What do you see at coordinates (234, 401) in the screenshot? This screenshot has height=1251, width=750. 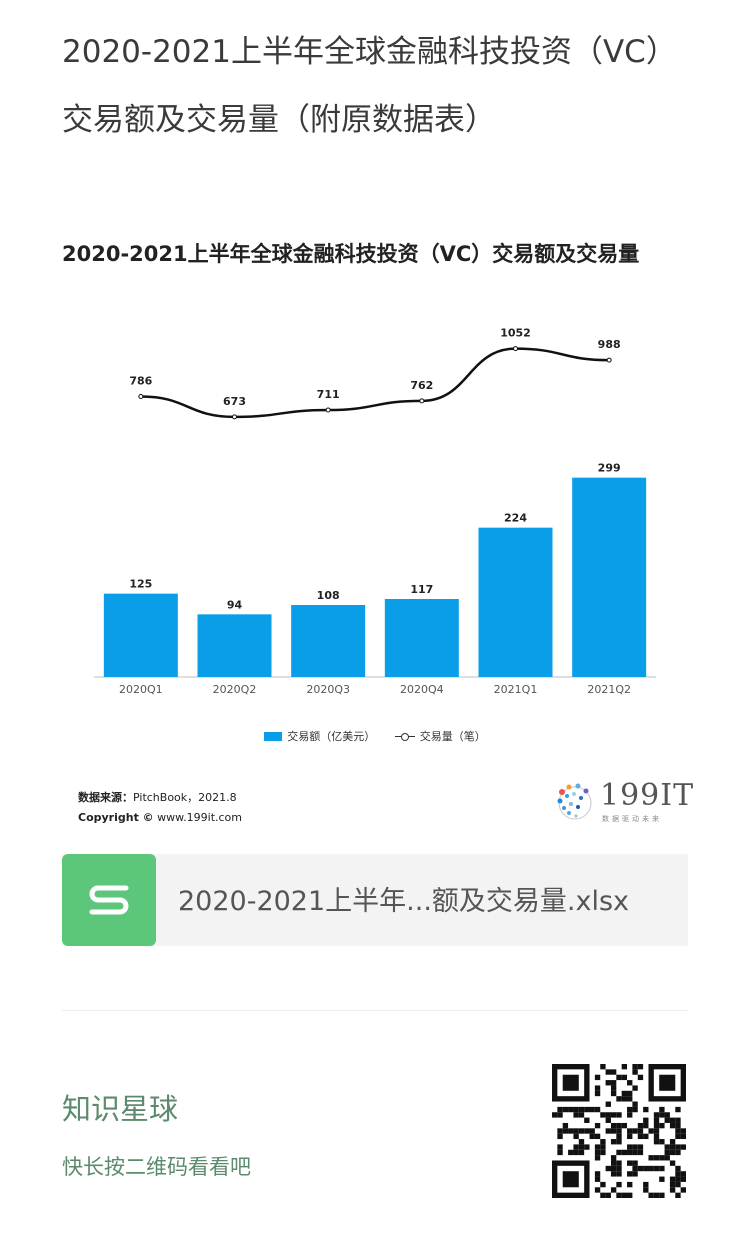 I see `line-value-label: 673` at bounding box center [234, 401].